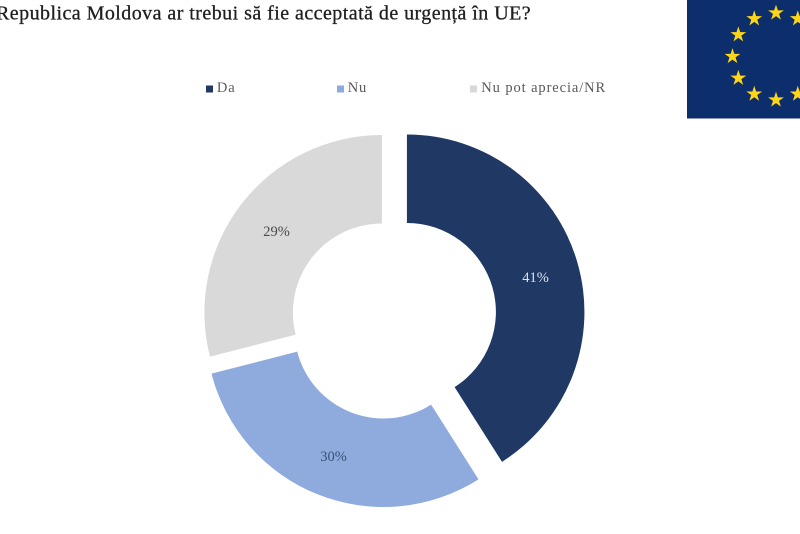  I want to click on svg-text: Nu pot aprecia/NR, so click(543, 88).